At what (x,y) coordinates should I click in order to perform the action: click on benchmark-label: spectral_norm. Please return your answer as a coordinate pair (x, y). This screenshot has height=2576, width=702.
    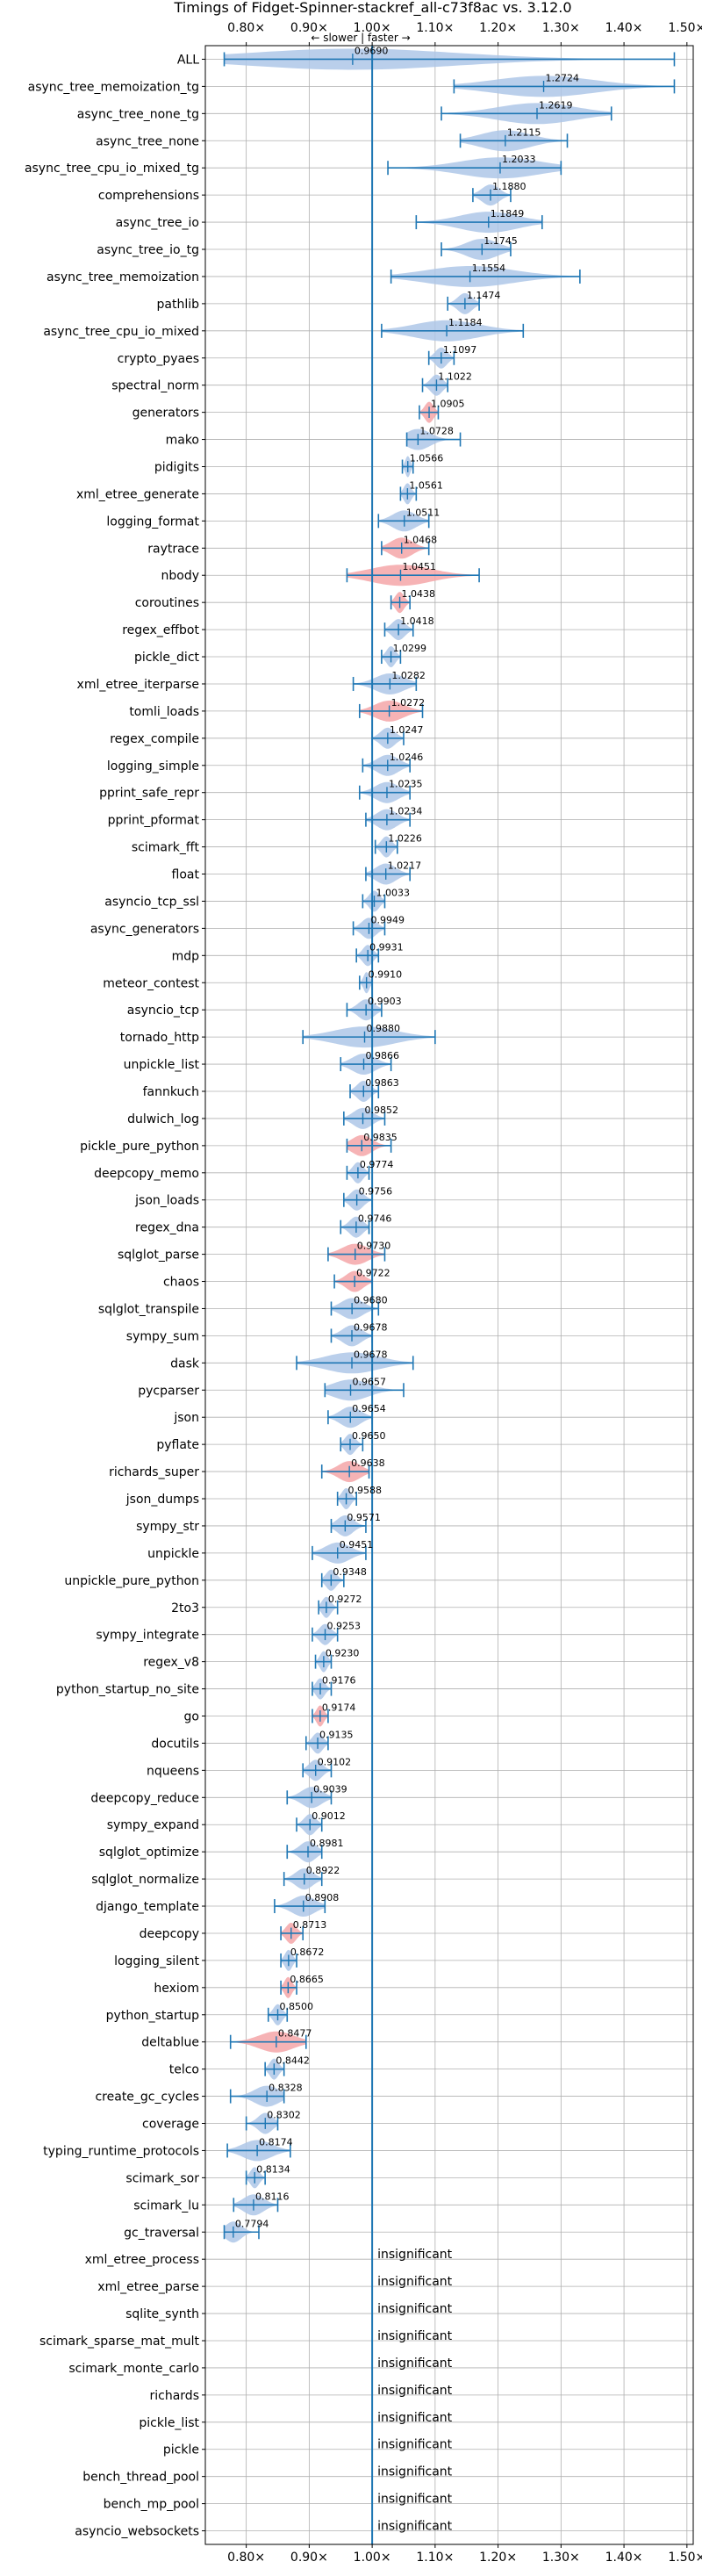
    Looking at the image, I should click on (155, 386).